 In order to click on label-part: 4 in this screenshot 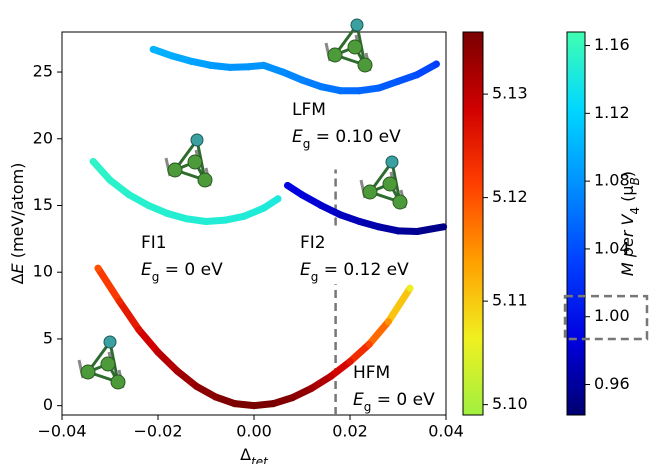, I will do `click(635, 211)`.